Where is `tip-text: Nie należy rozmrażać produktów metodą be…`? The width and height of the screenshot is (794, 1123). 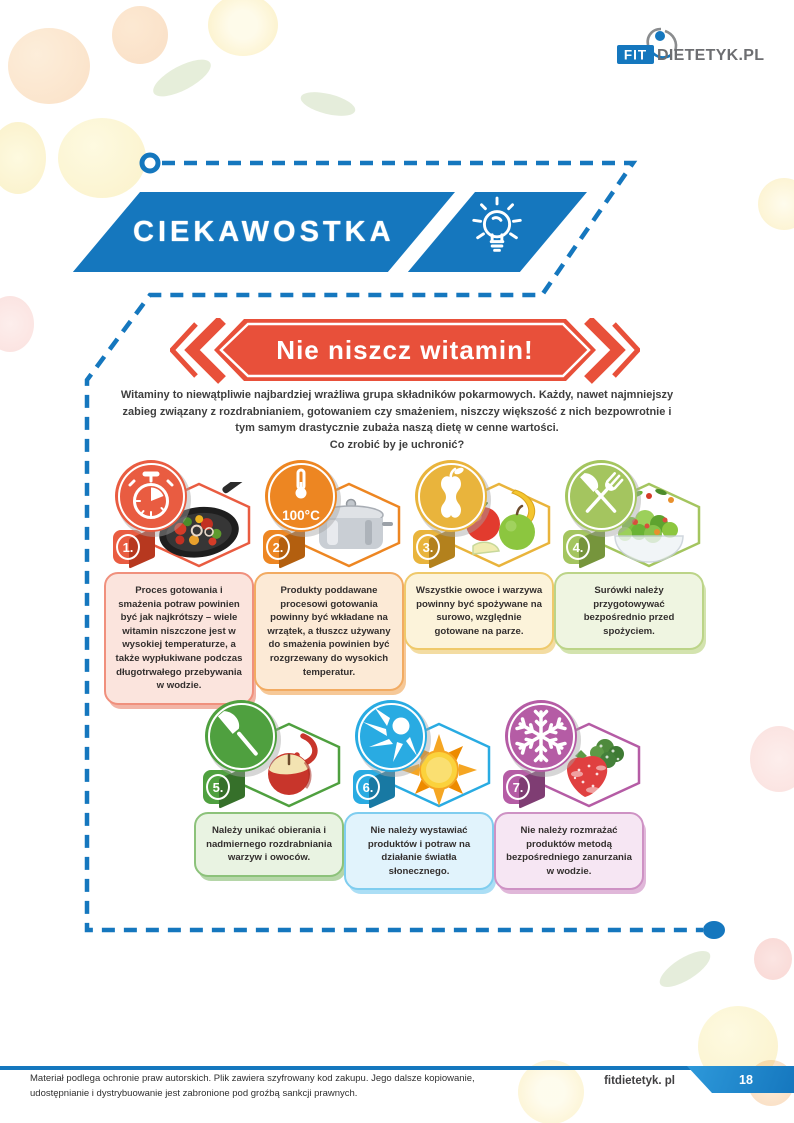
tip-text: Nie należy rozmrażać produktów metodą be… is located at coordinates (569, 851).